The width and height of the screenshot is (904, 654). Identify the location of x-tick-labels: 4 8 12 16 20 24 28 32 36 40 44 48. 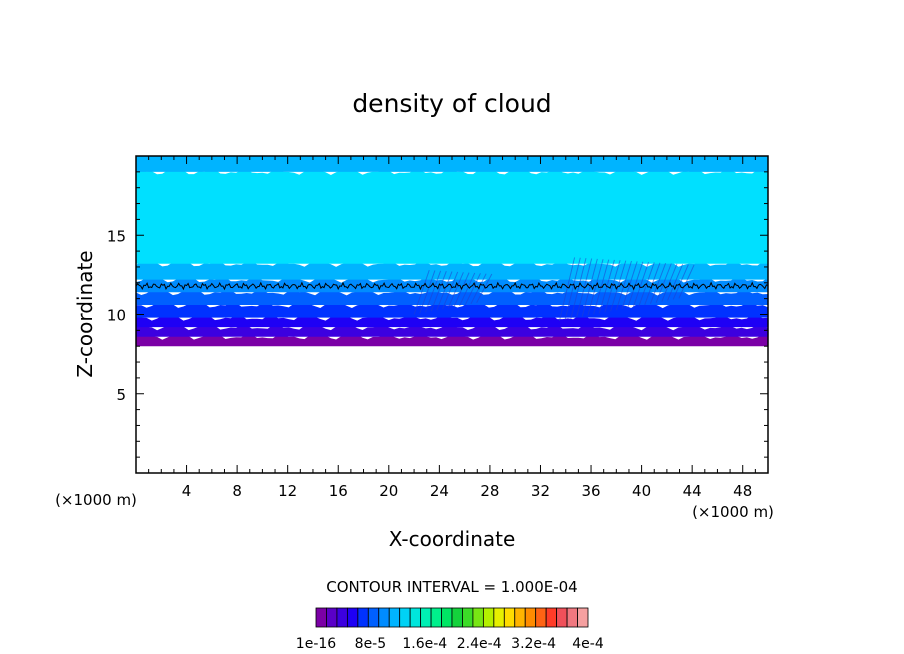
(467, 491).